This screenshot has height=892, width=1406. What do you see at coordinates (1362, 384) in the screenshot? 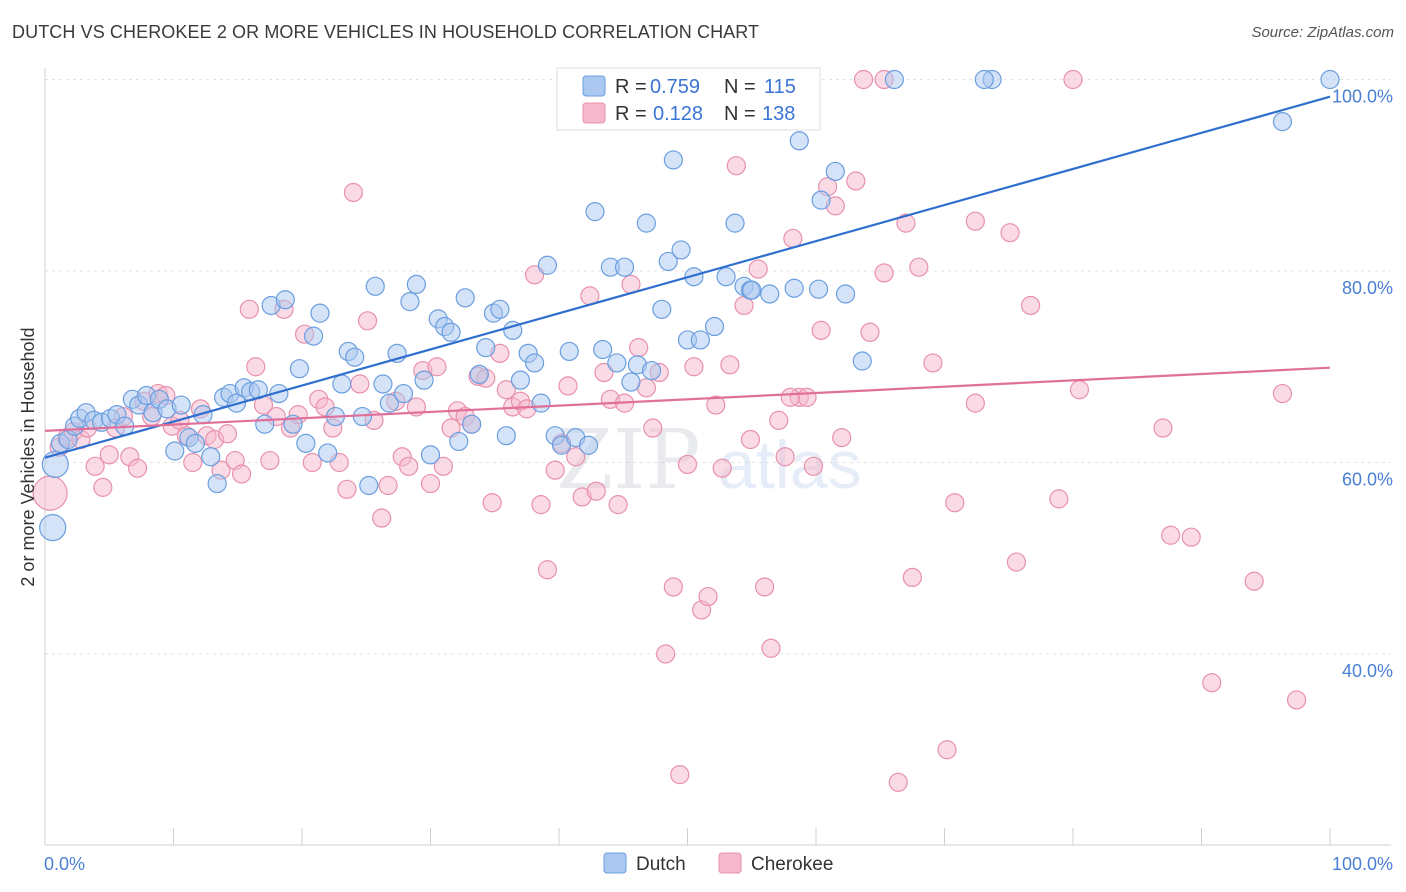
I see `y-tick-labels: 40.0% 60.0% 80.0% 100.0%` at bounding box center [1362, 384].